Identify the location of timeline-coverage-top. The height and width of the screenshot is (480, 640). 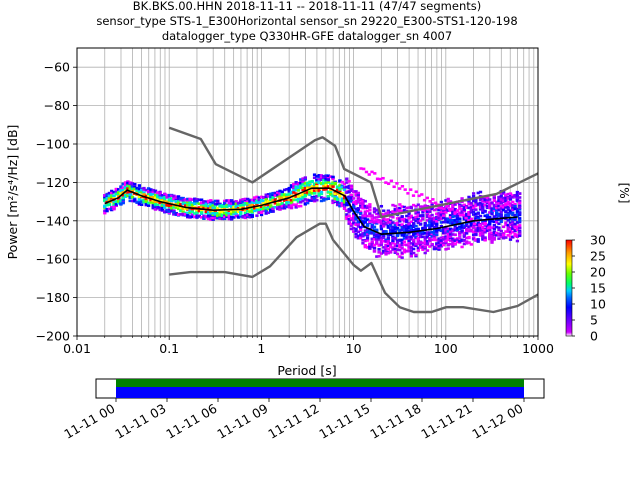
(320, 383).